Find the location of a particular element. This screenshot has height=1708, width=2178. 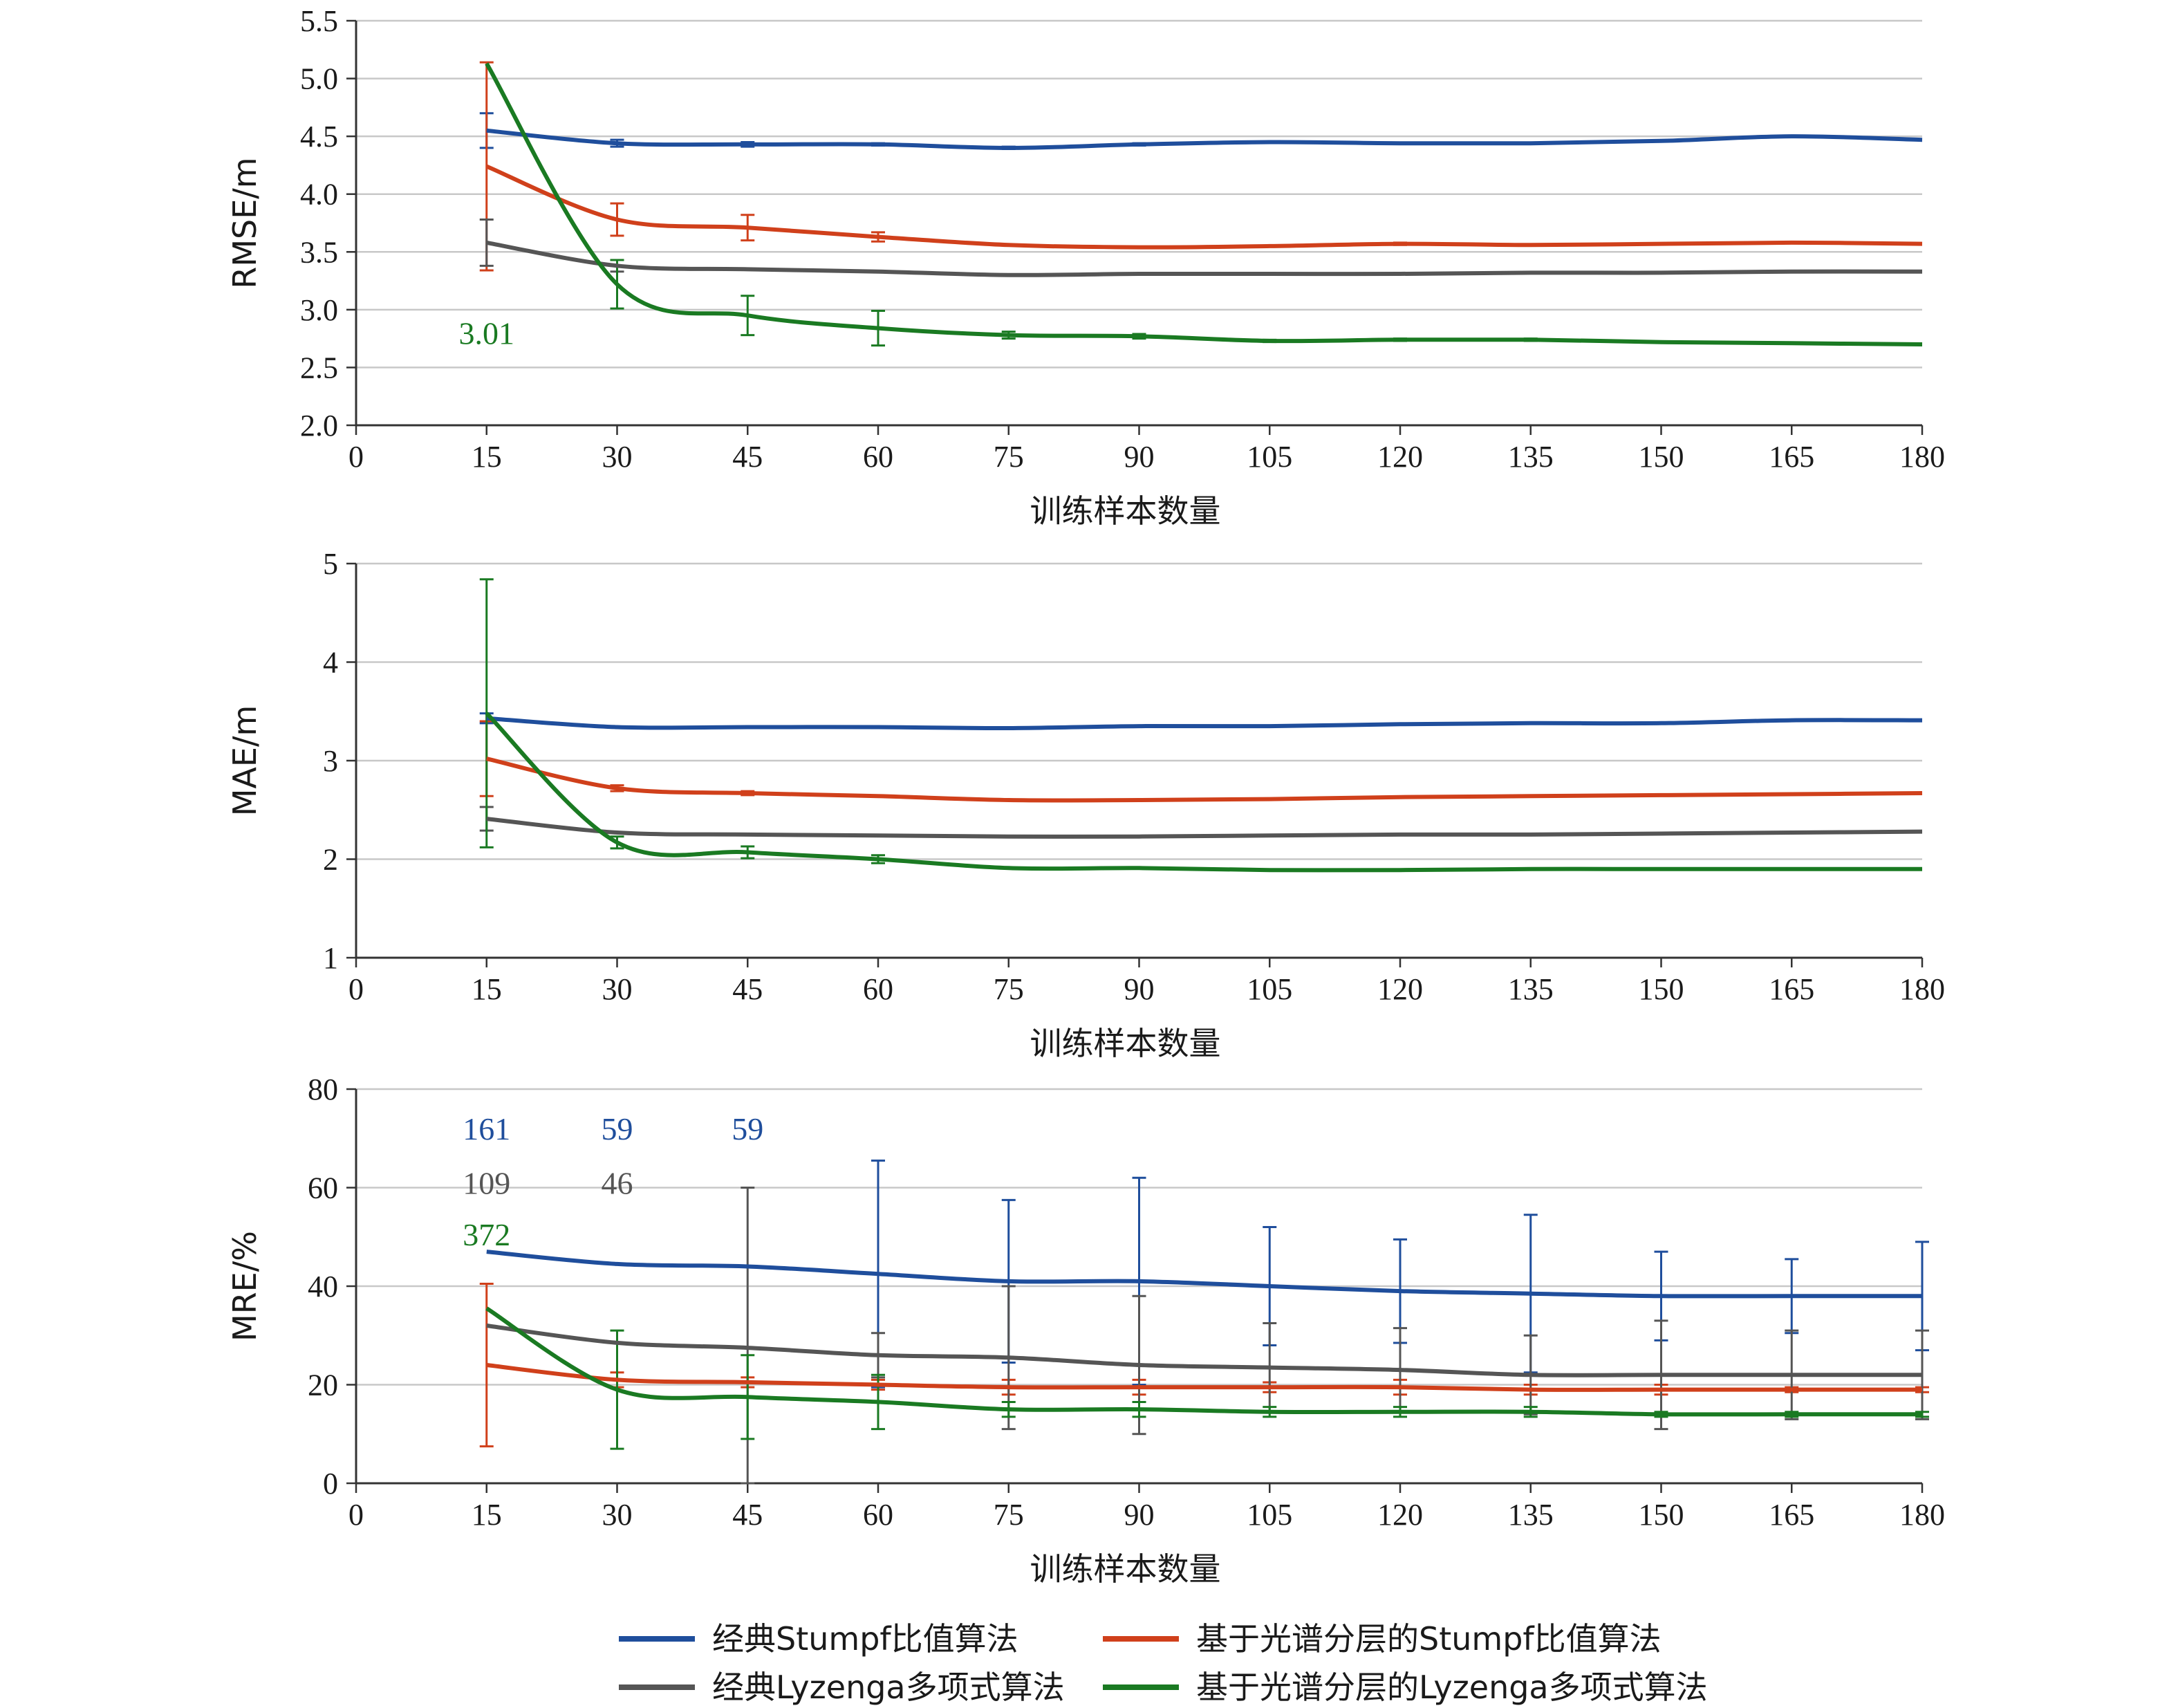

legend-item-layered-lyzenga: 基于光谱分层的Lyzenga多项式算法 is located at coordinates (1405, 1687).